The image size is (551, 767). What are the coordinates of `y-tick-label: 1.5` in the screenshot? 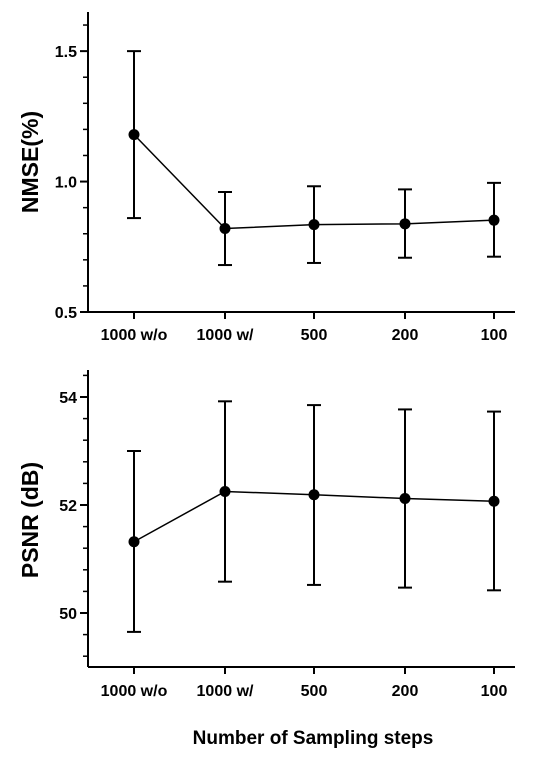 It's located at (66, 52).